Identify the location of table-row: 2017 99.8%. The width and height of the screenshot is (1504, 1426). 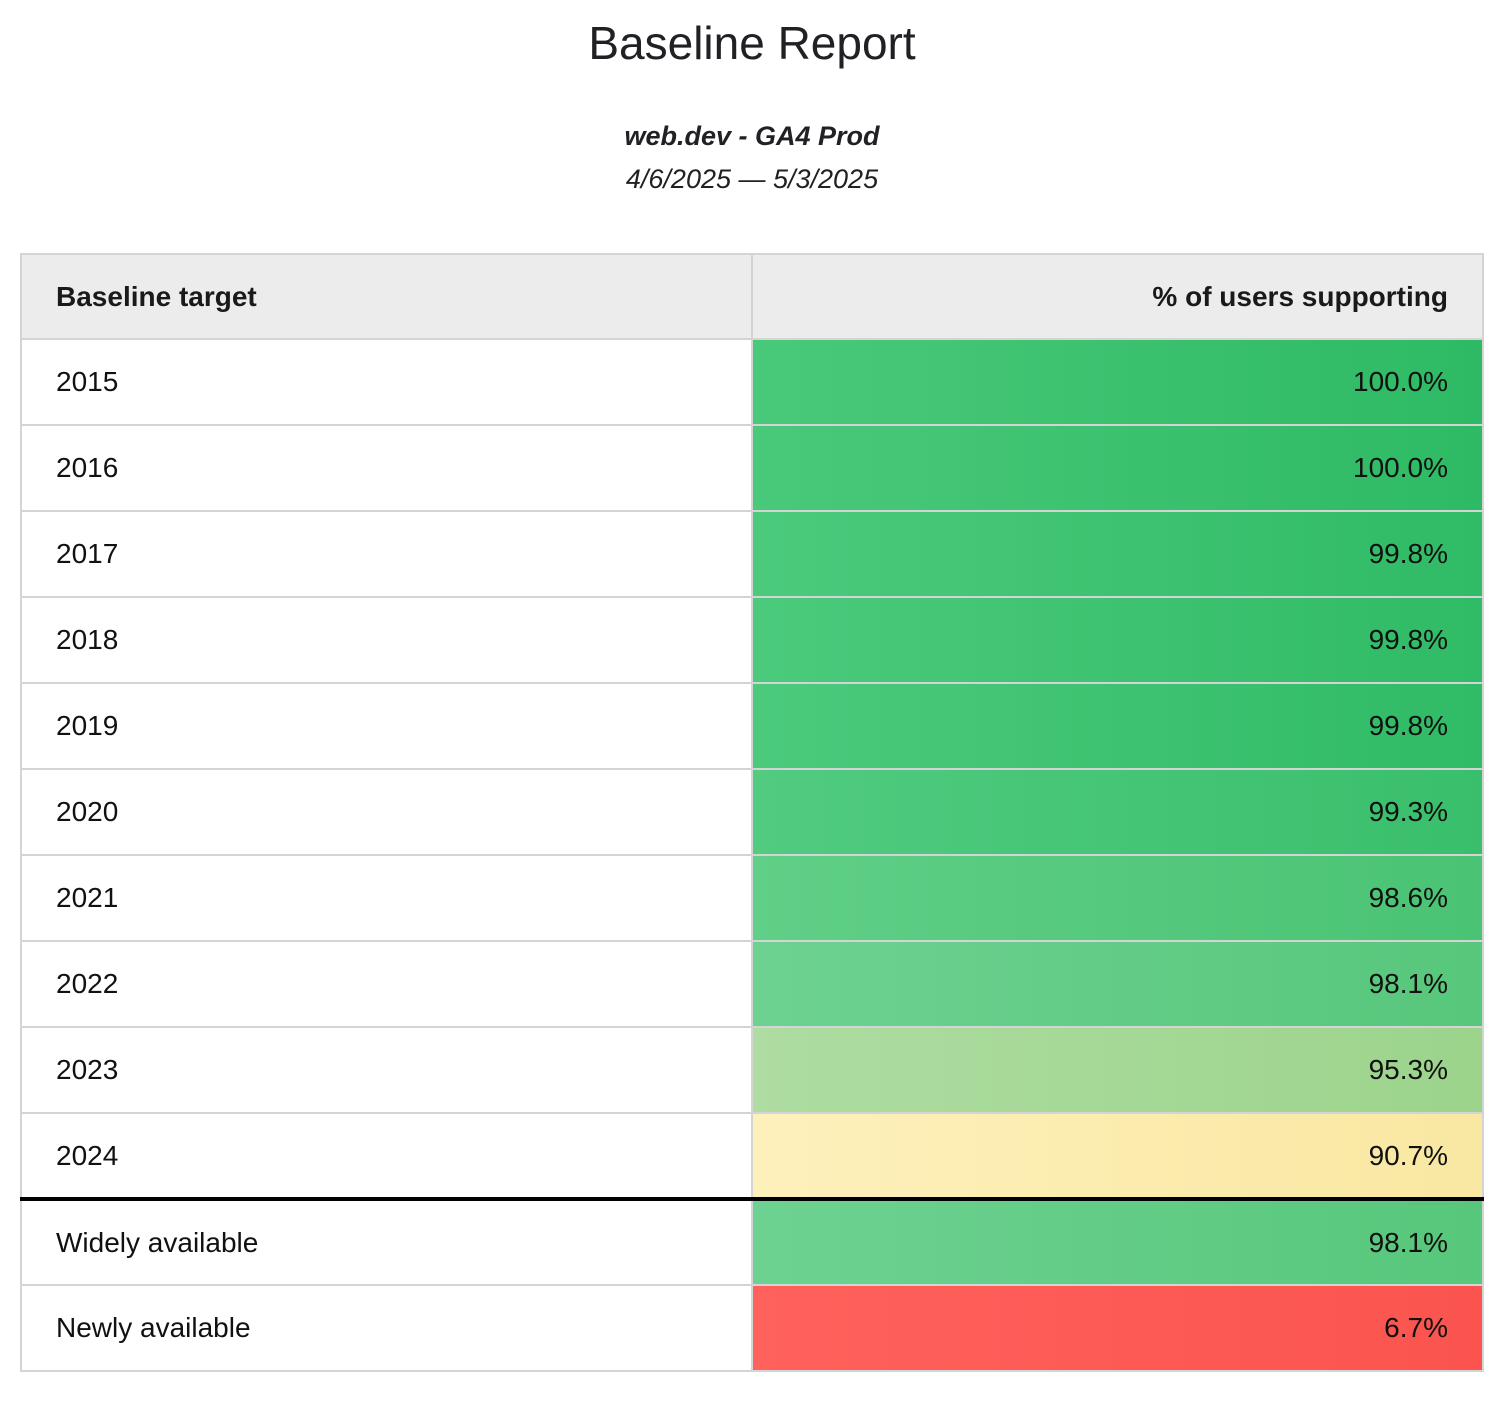
(752, 554).